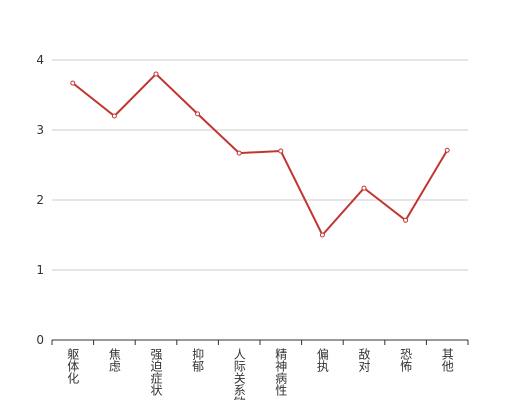  I want to click on x-tick-label: 抑郁, so click(198, 360).